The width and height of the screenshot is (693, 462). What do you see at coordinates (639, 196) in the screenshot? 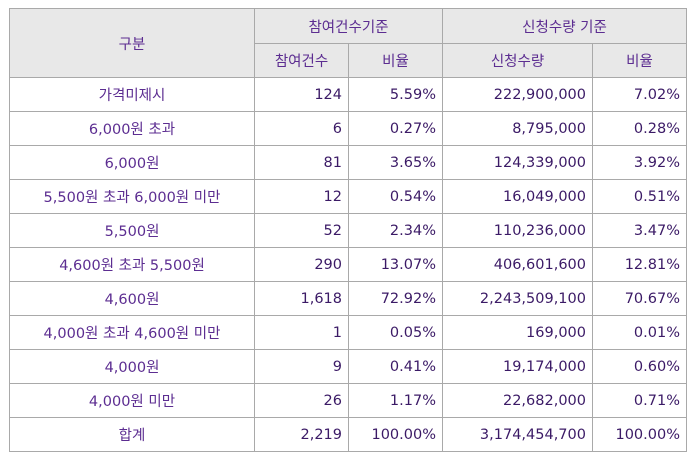
I see `row-qty-ratio: 0.51%` at bounding box center [639, 196].